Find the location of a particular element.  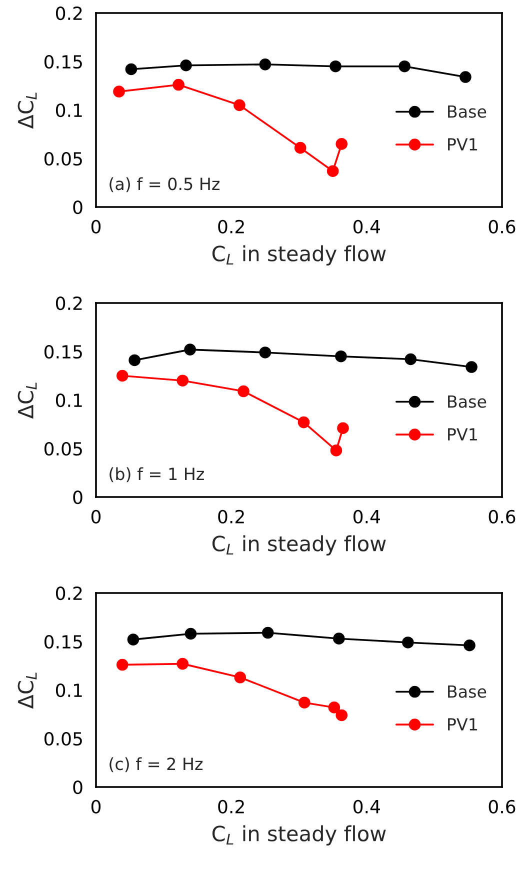

annotation: (b) f = 1 Hz is located at coordinates (157, 474).